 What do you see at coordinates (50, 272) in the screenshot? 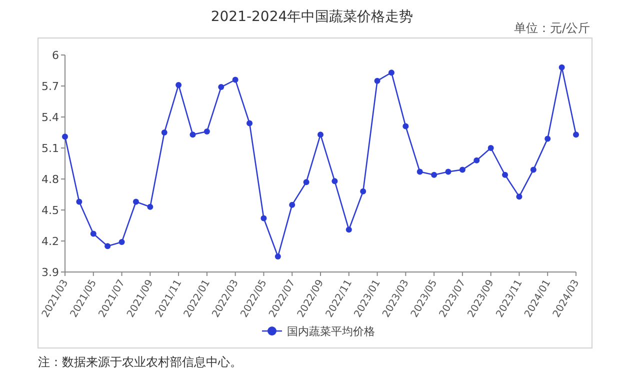
I see `y-tick-label: 3.9` at bounding box center [50, 272].